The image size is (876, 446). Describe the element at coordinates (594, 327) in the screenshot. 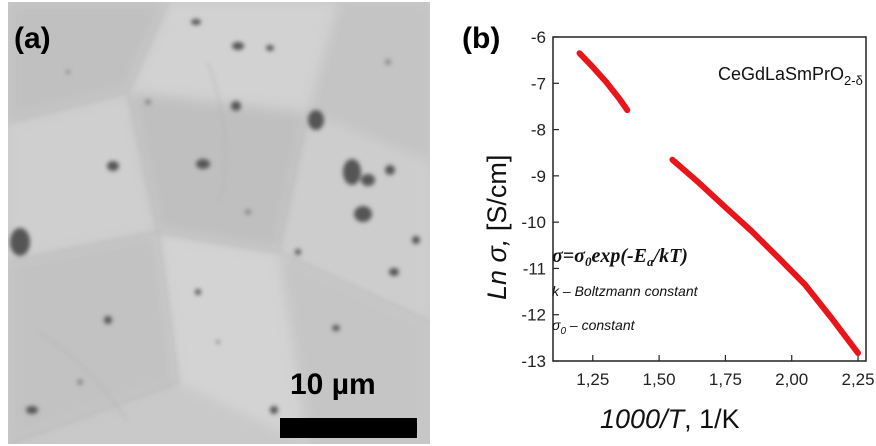

I see `sigma-constant-note: σ0 – constant` at that location.